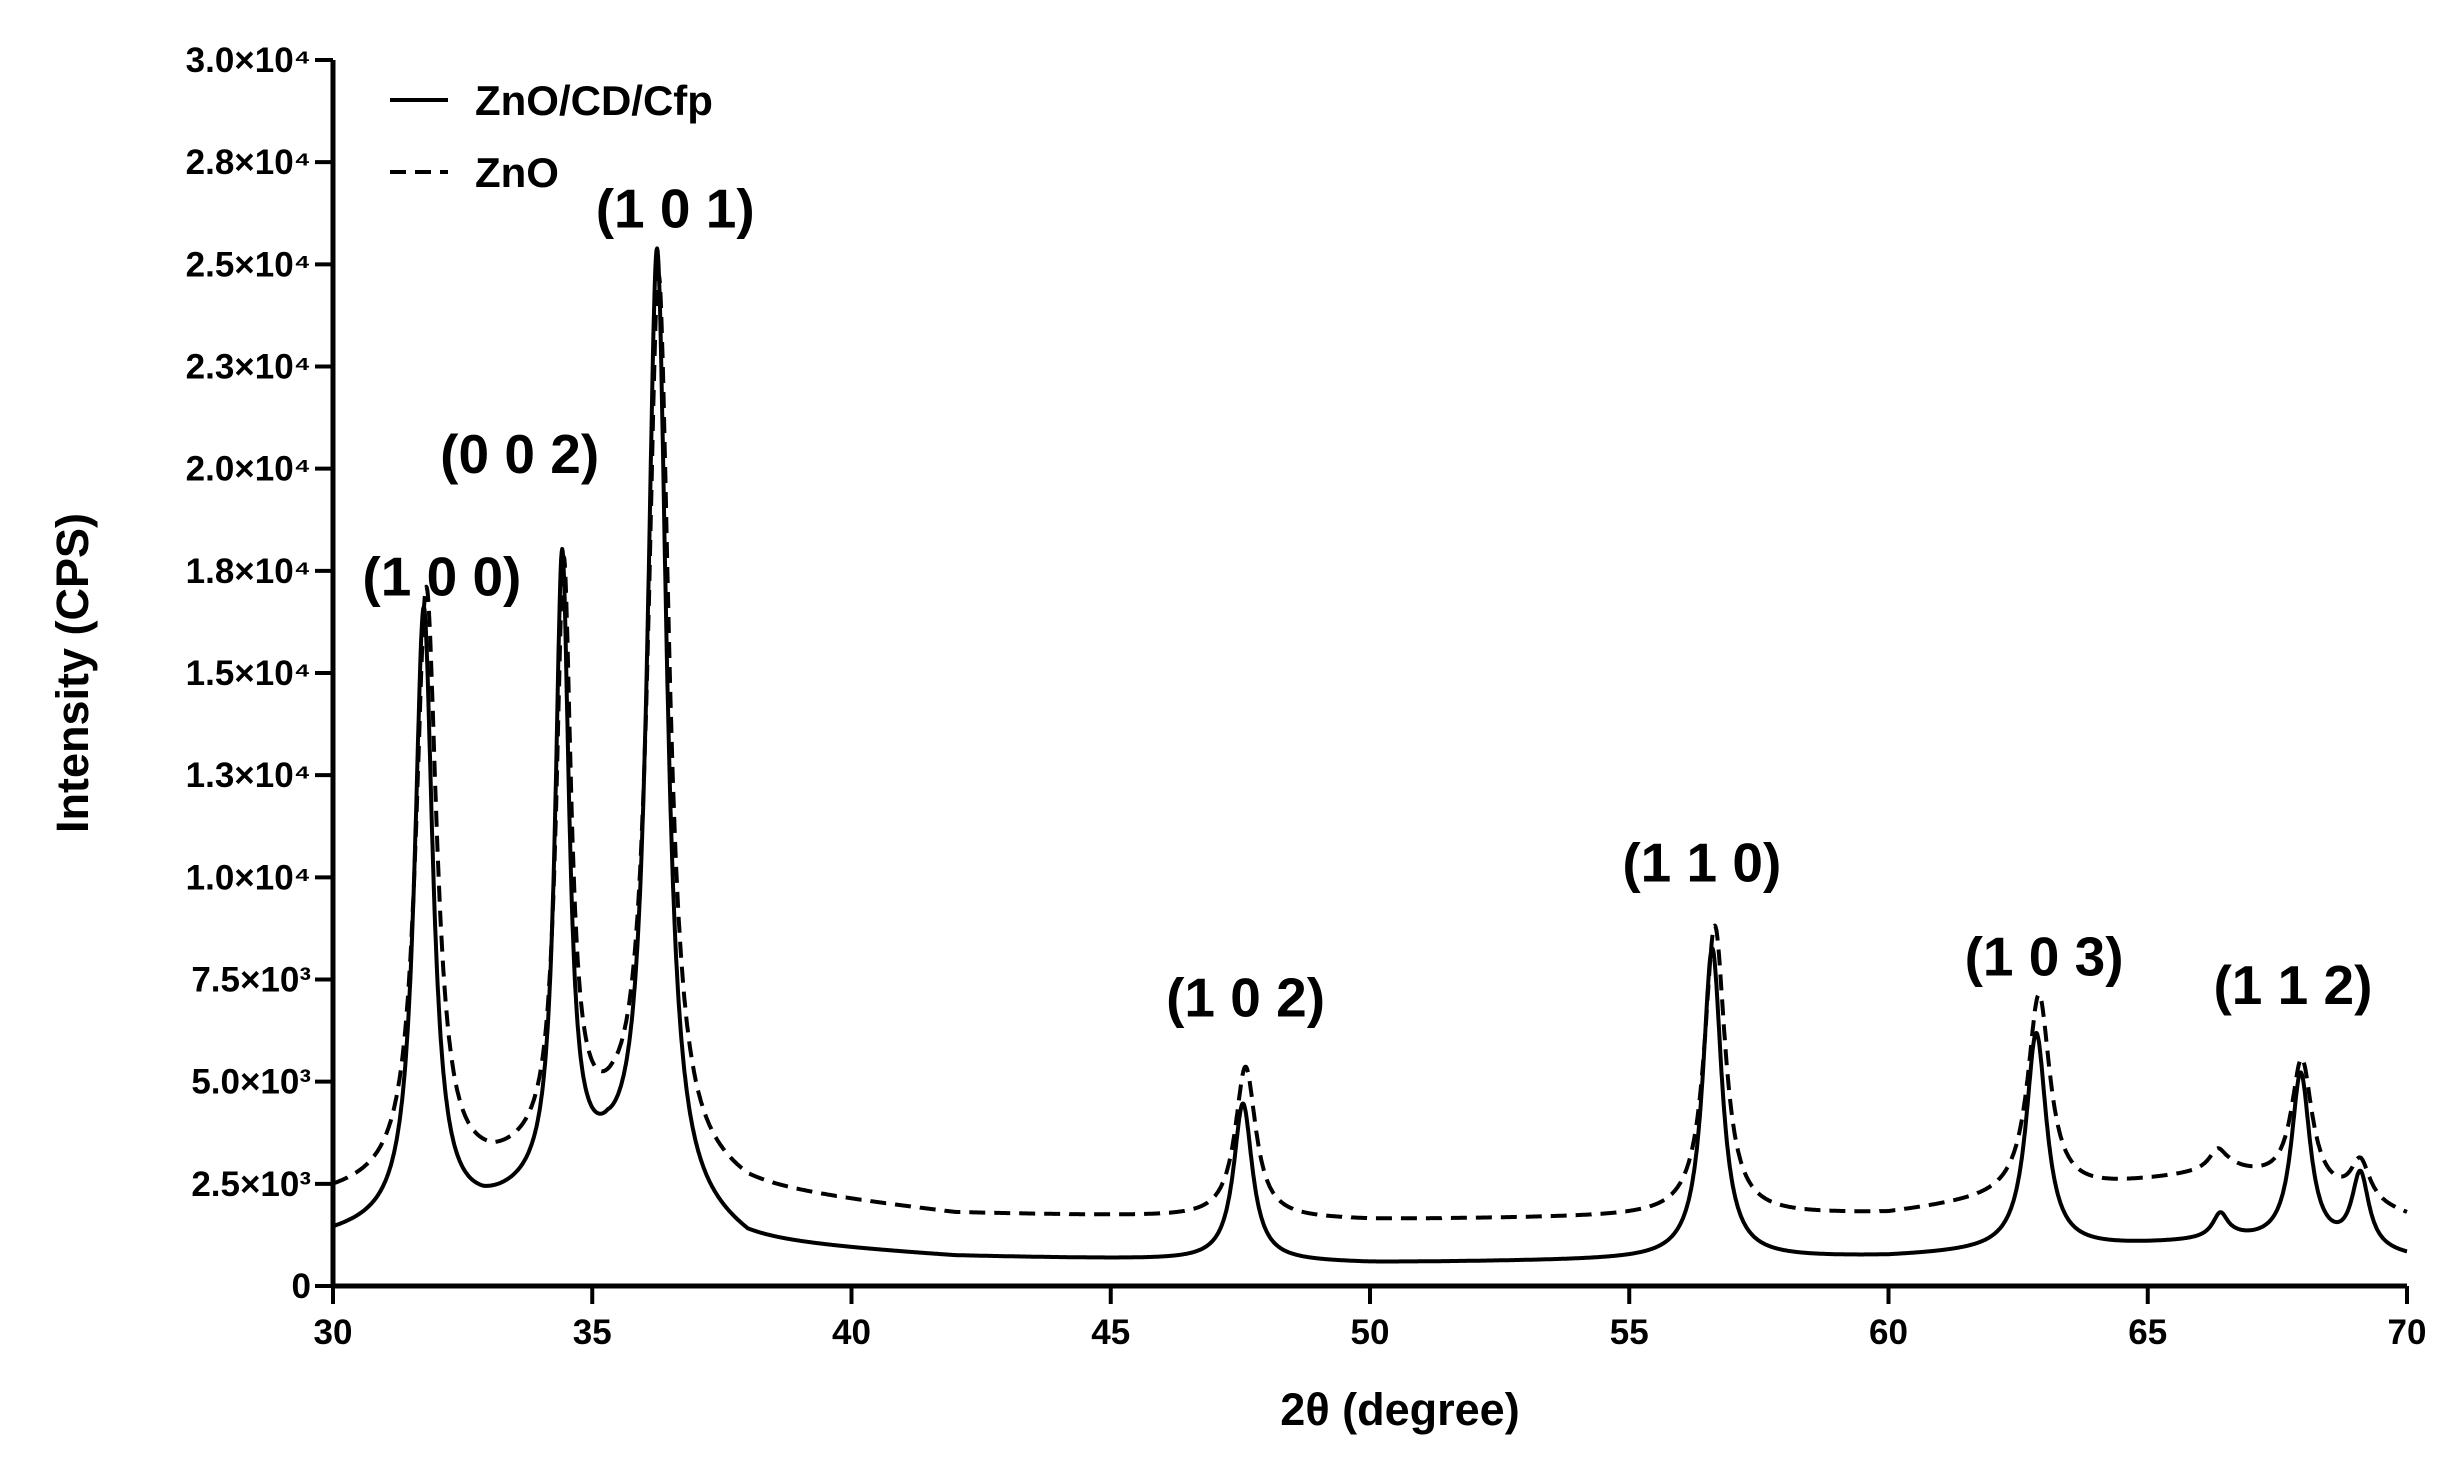 The height and width of the screenshot is (1467, 2445). Describe the element at coordinates (248, 571) in the screenshot. I see `y-tick-label: 1.8×10⁴` at that location.